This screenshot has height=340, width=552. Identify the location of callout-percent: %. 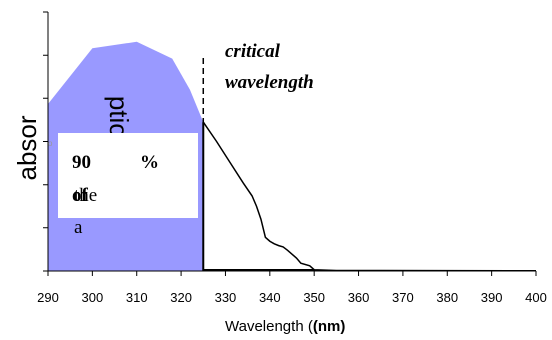
(149, 162).